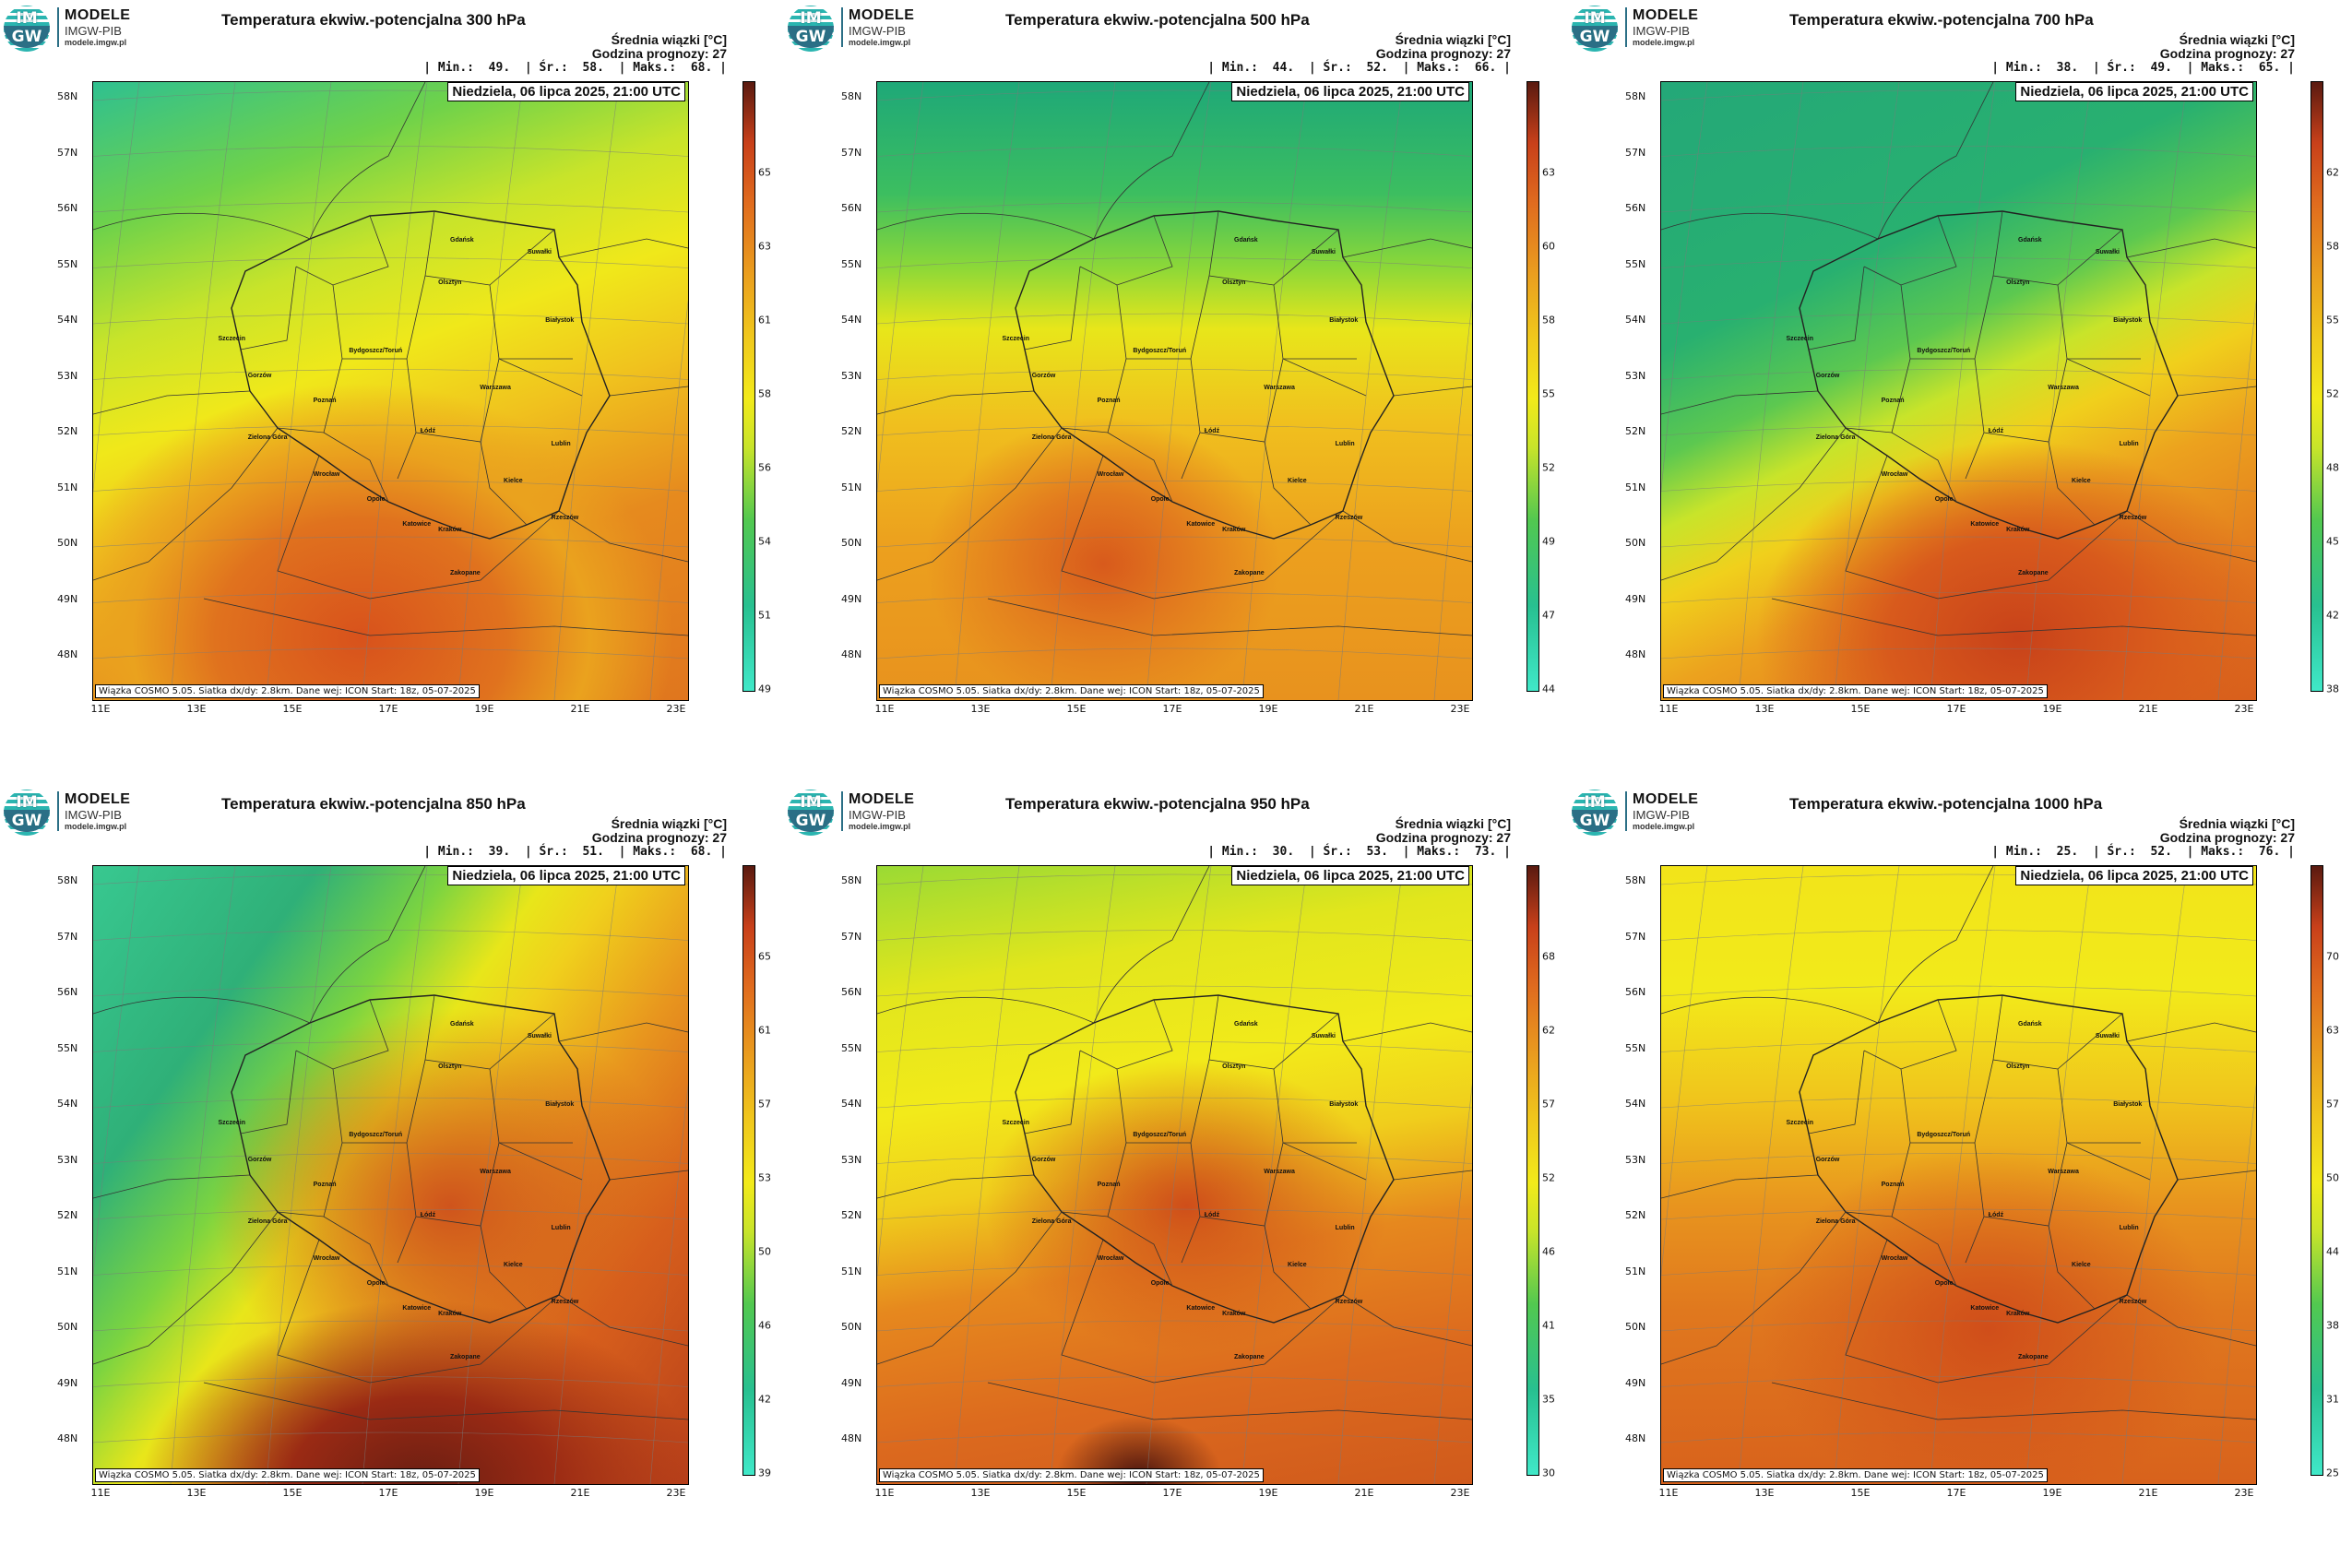 The image size is (2352, 1568). What do you see at coordinates (1249, 1357) in the screenshot?
I see `city-label: Zakopane` at bounding box center [1249, 1357].